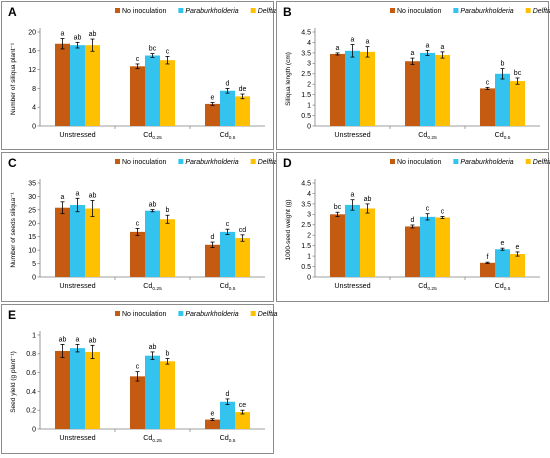  I want to click on y-tick-label: 1.5, so click(306, 246).